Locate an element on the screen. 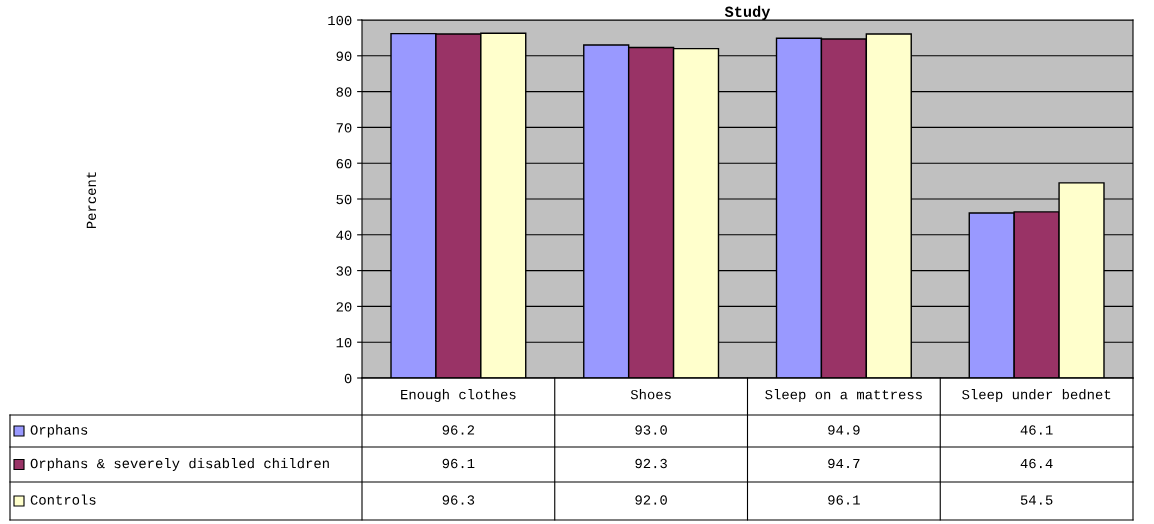 This screenshot has height=524, width=1154. legend-label: Controls is located at coordinates (63, 499).